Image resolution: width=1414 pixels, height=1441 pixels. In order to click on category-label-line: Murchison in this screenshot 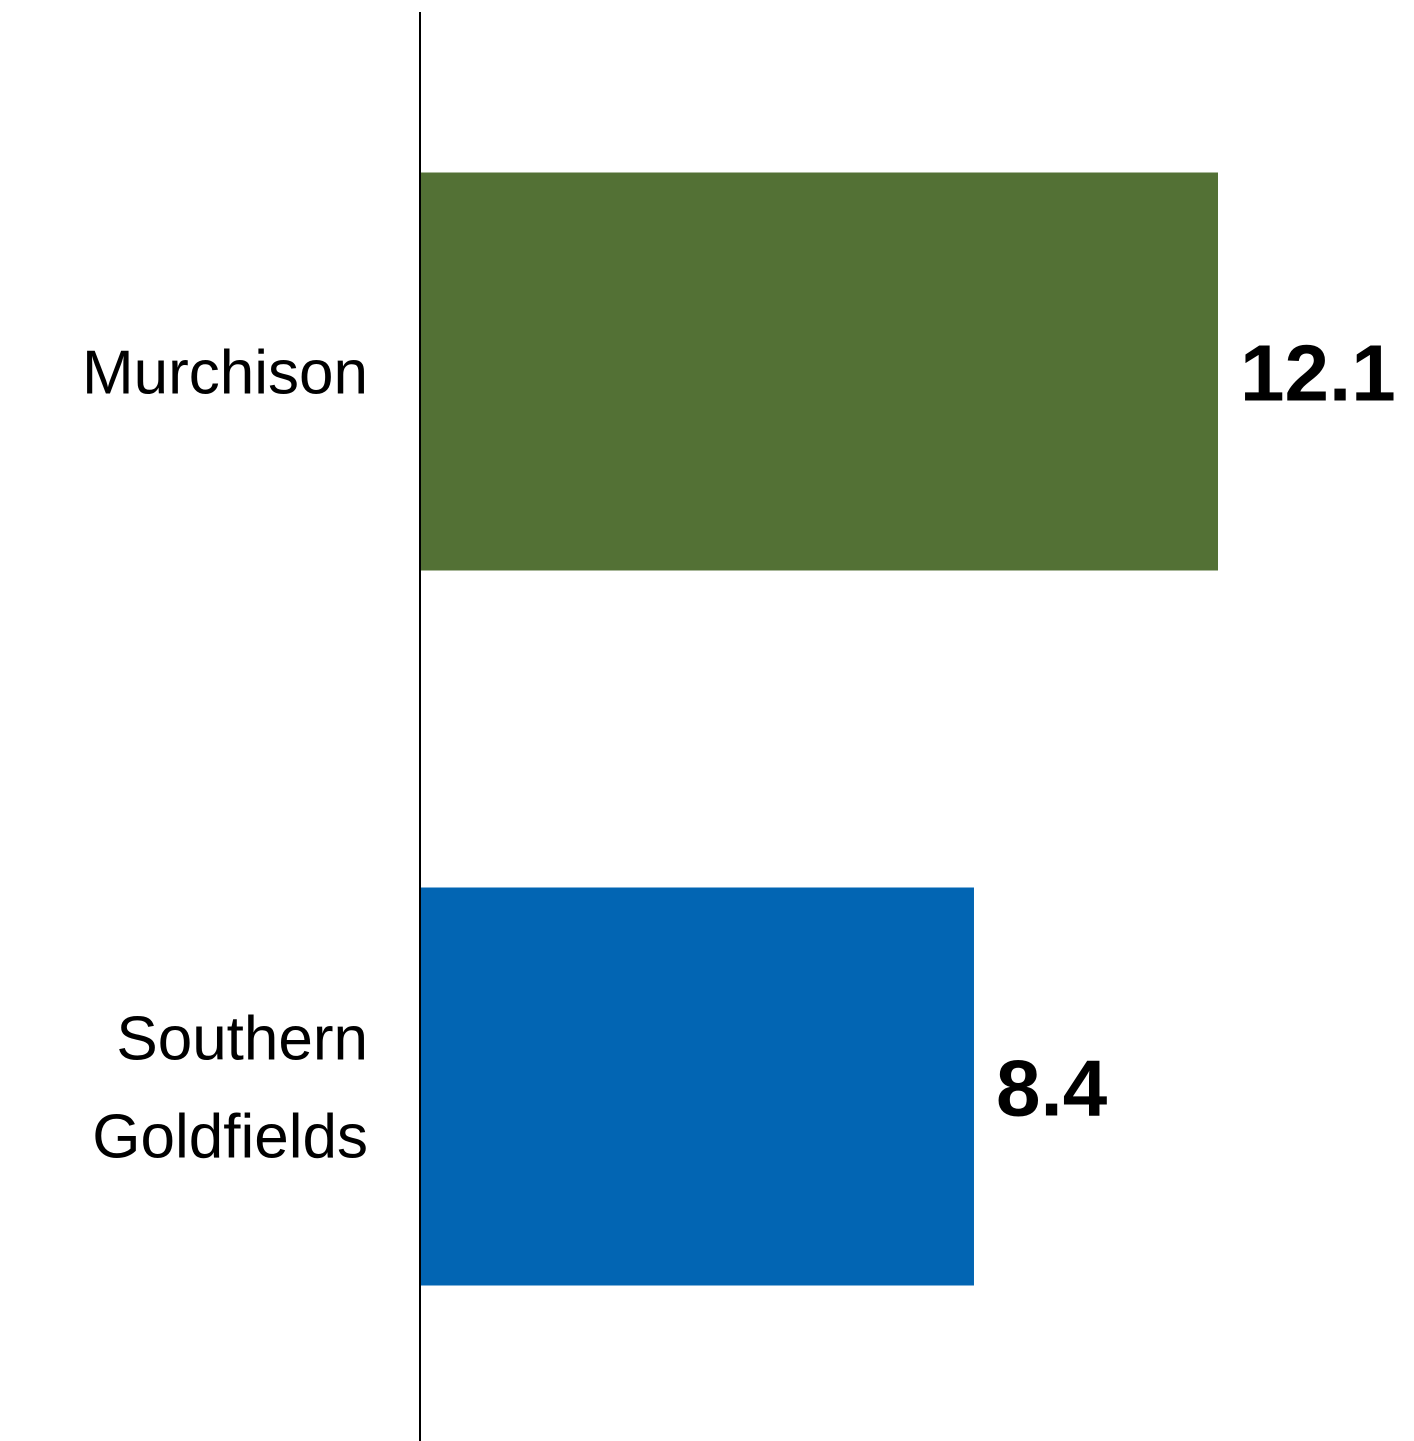, I will do `click(225, 373)`.